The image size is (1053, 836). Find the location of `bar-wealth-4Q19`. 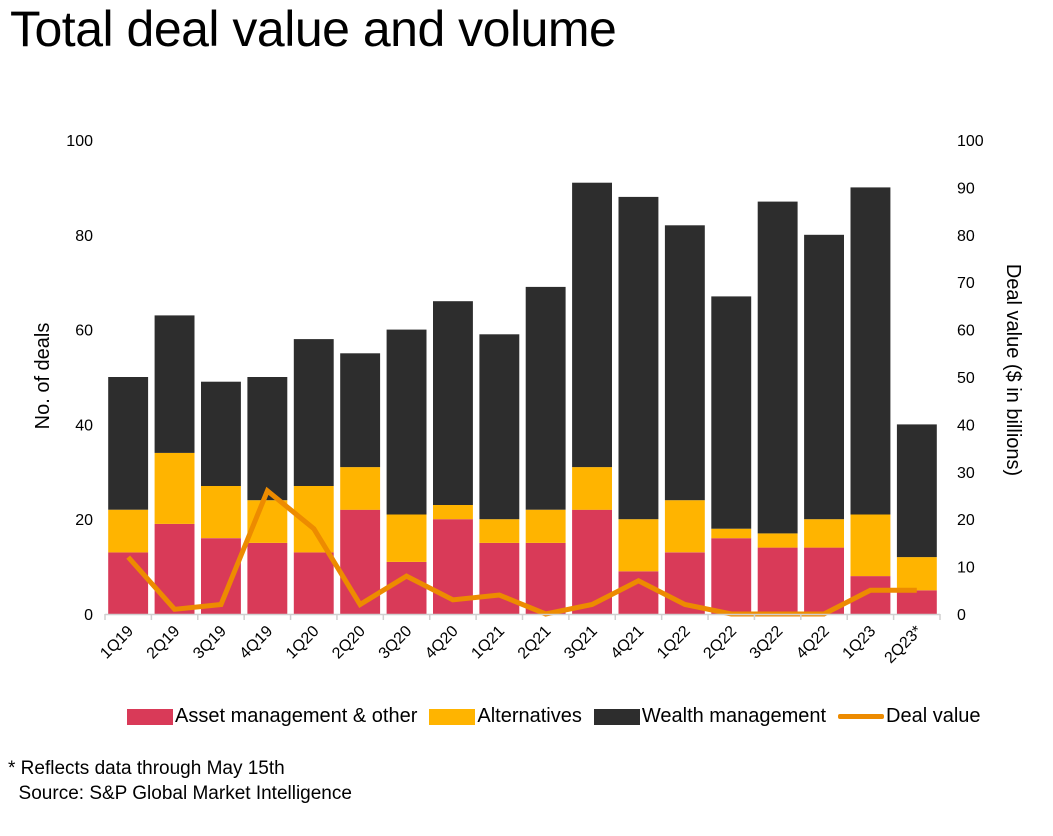

bar-wealth-4Q19 is located at coordinates (267, 439).